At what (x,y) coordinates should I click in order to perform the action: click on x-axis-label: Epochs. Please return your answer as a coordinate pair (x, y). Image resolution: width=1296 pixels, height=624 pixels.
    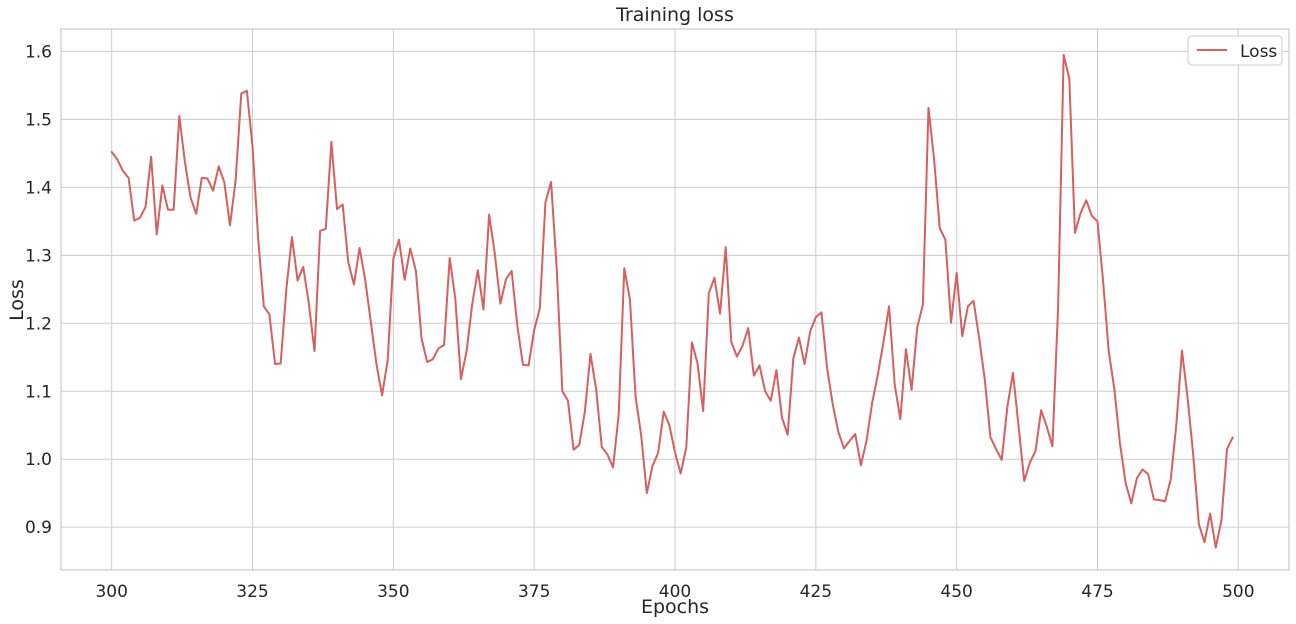
    Looking at the image, I should click on (675, 607).